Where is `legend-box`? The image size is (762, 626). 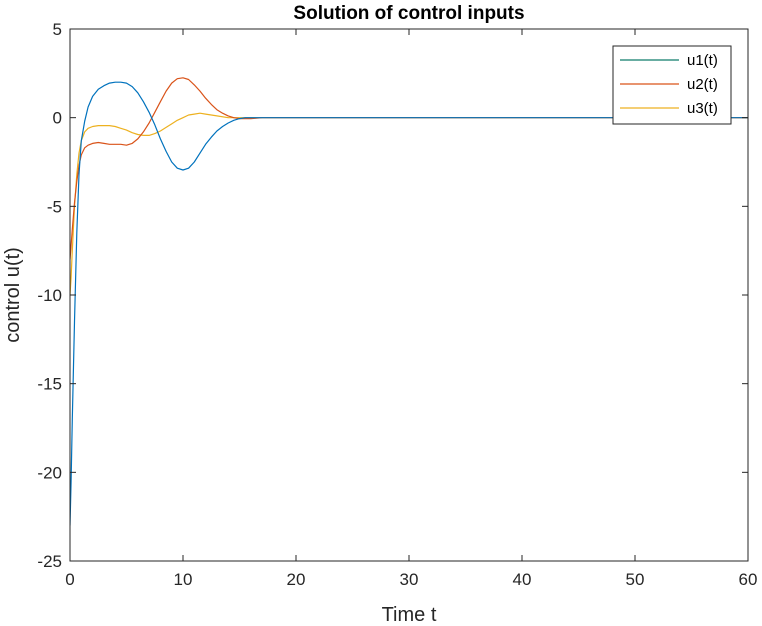 legend-box is located at coordinates (672, 85).